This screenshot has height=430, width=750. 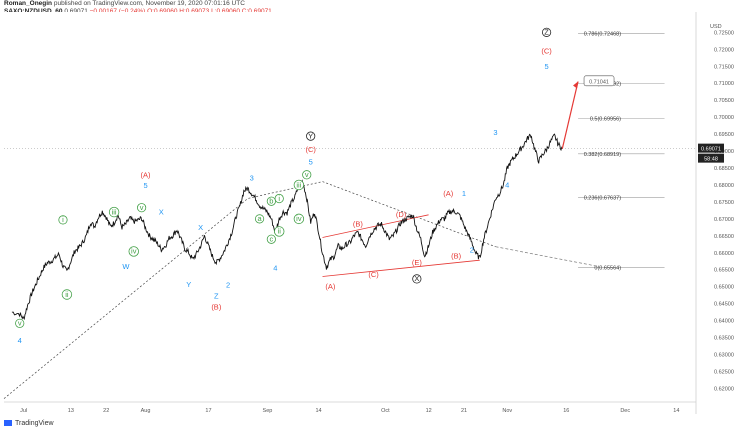 I want to click on time-tick-label: Sep, so click(x=268, y=411).